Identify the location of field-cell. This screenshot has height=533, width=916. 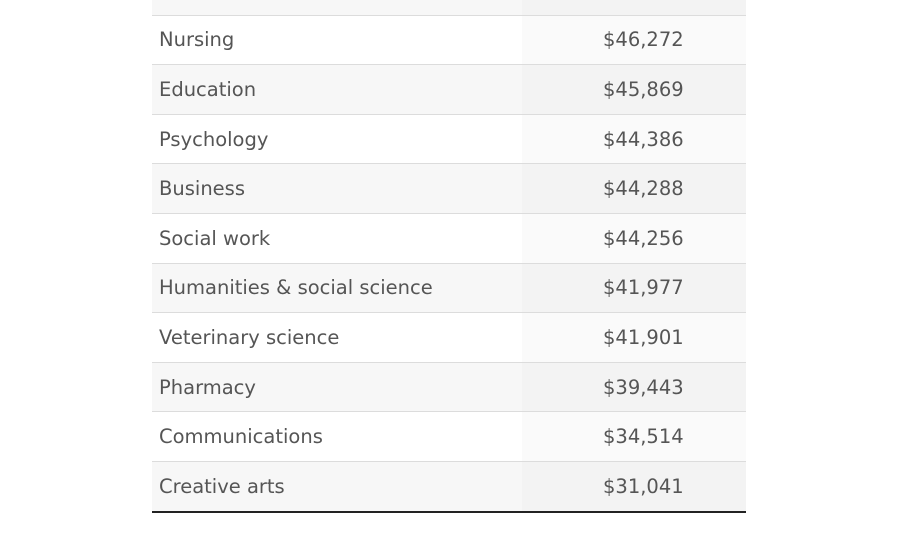
(337, 7).